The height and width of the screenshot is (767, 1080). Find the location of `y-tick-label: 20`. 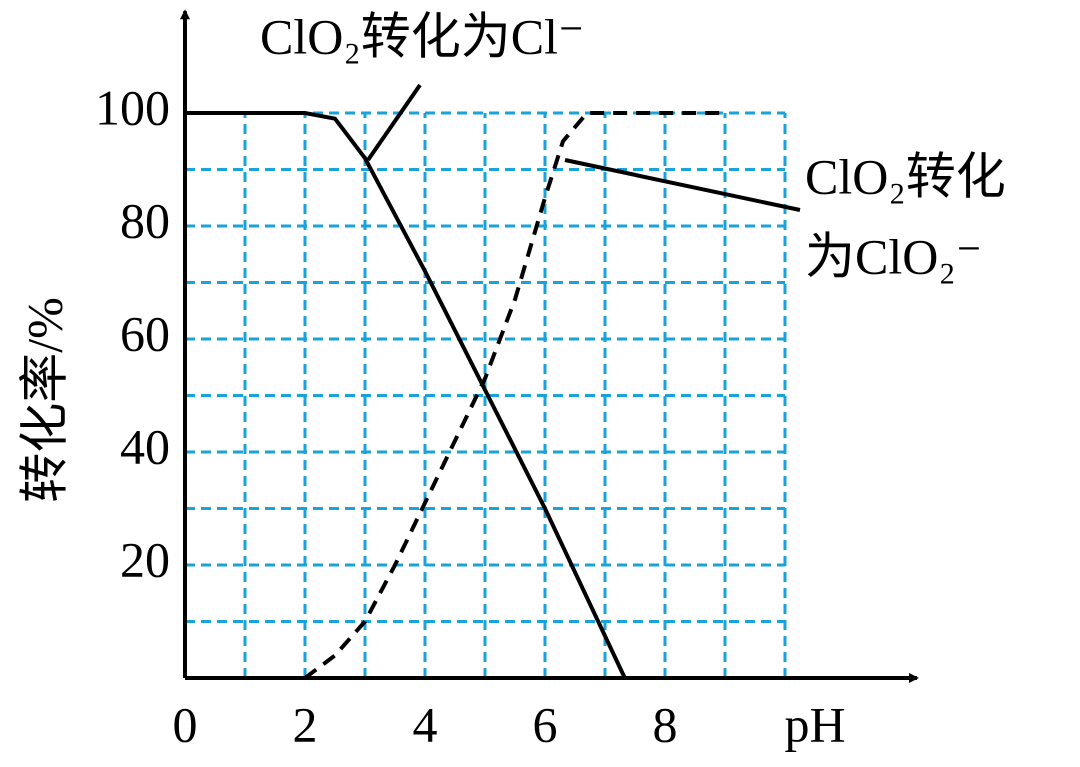

y-tick-label: 20 is located at coordinates (145, 559).